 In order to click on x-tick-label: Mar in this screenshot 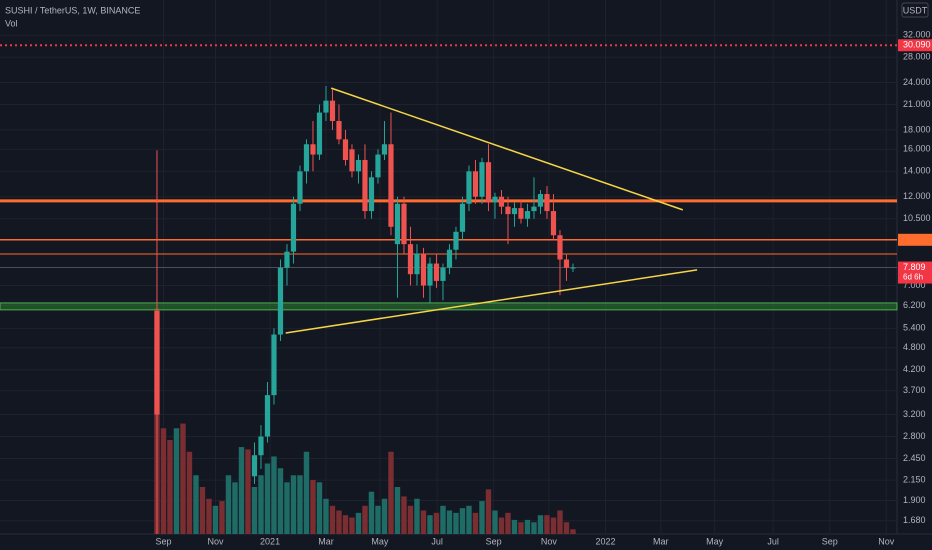, I will do `click(661, 541)`.